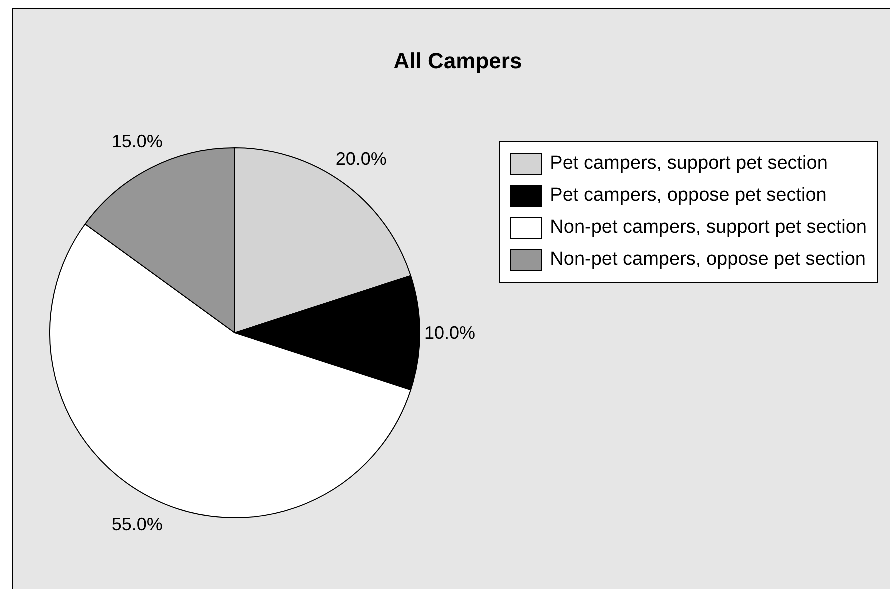 The height and width of the screenshot is (594, 891). I want to click on legend-label: Non-pet campers, oppose pet section, so click(708, 260).